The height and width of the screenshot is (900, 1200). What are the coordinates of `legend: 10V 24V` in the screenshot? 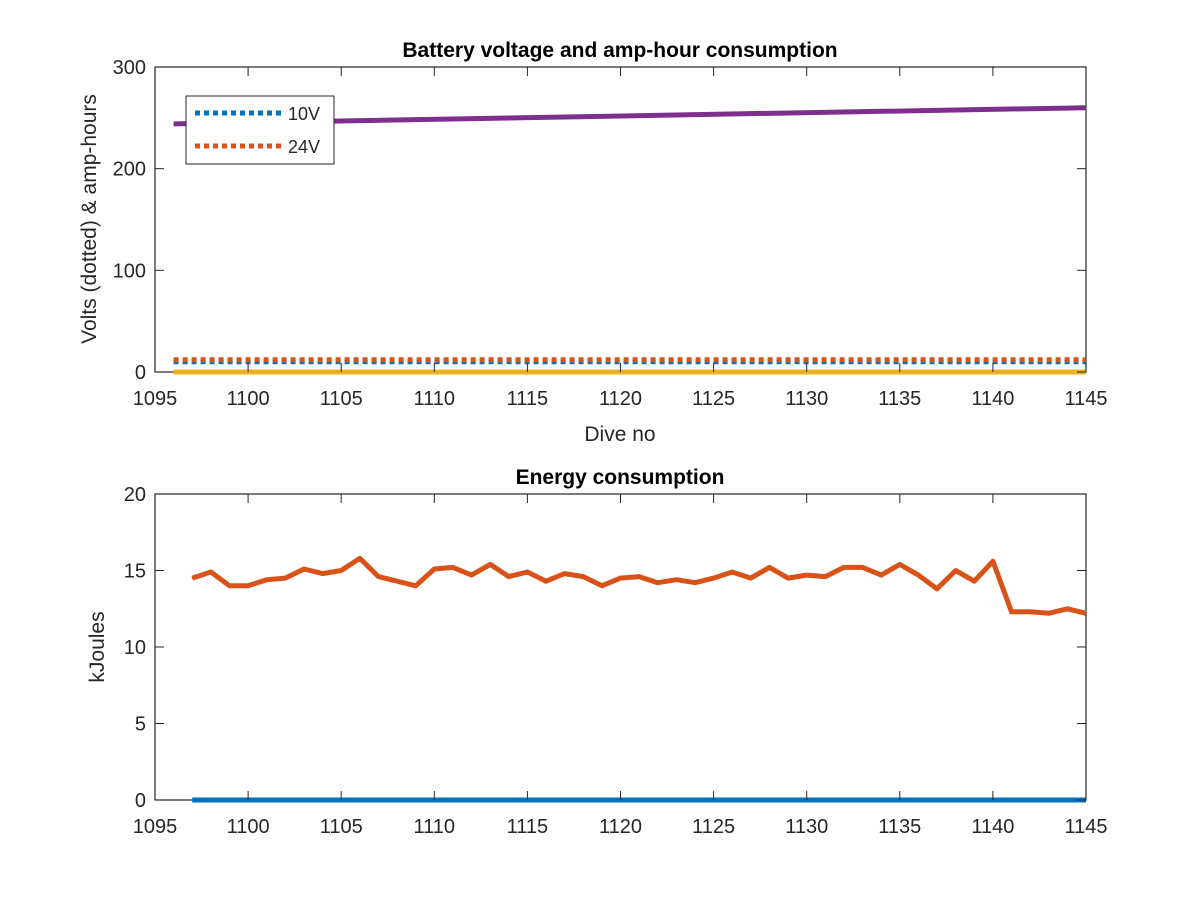 It's located at (260, 130).